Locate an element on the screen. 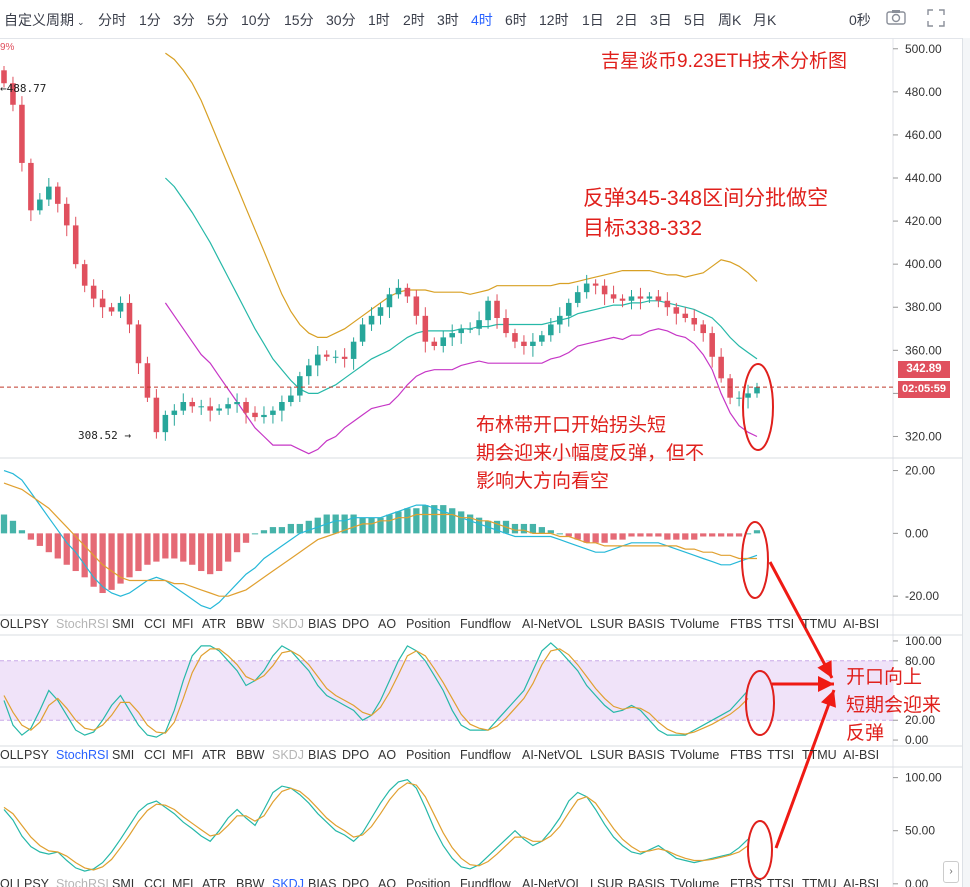 The image size is (970, 887). tf-10m: 10分 is located at coordinates (256, 20).